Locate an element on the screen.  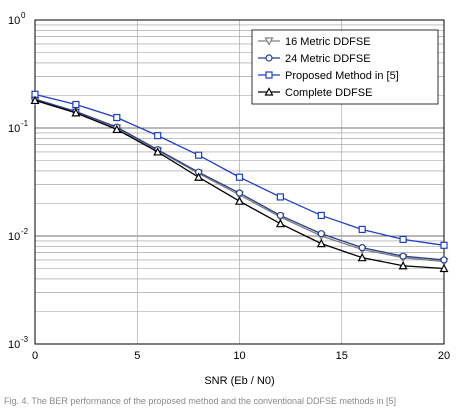
x-tick-label: 5 is located at coordinates (137, 356).